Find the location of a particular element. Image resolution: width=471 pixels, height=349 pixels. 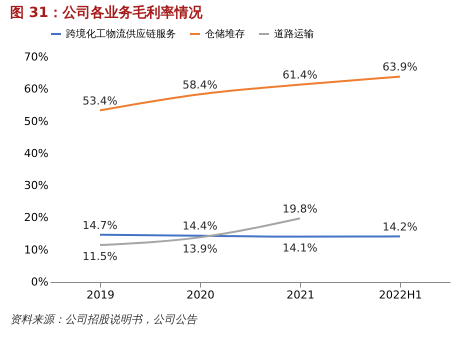

data-label: 61.4% is located at coordinates (300, 75).